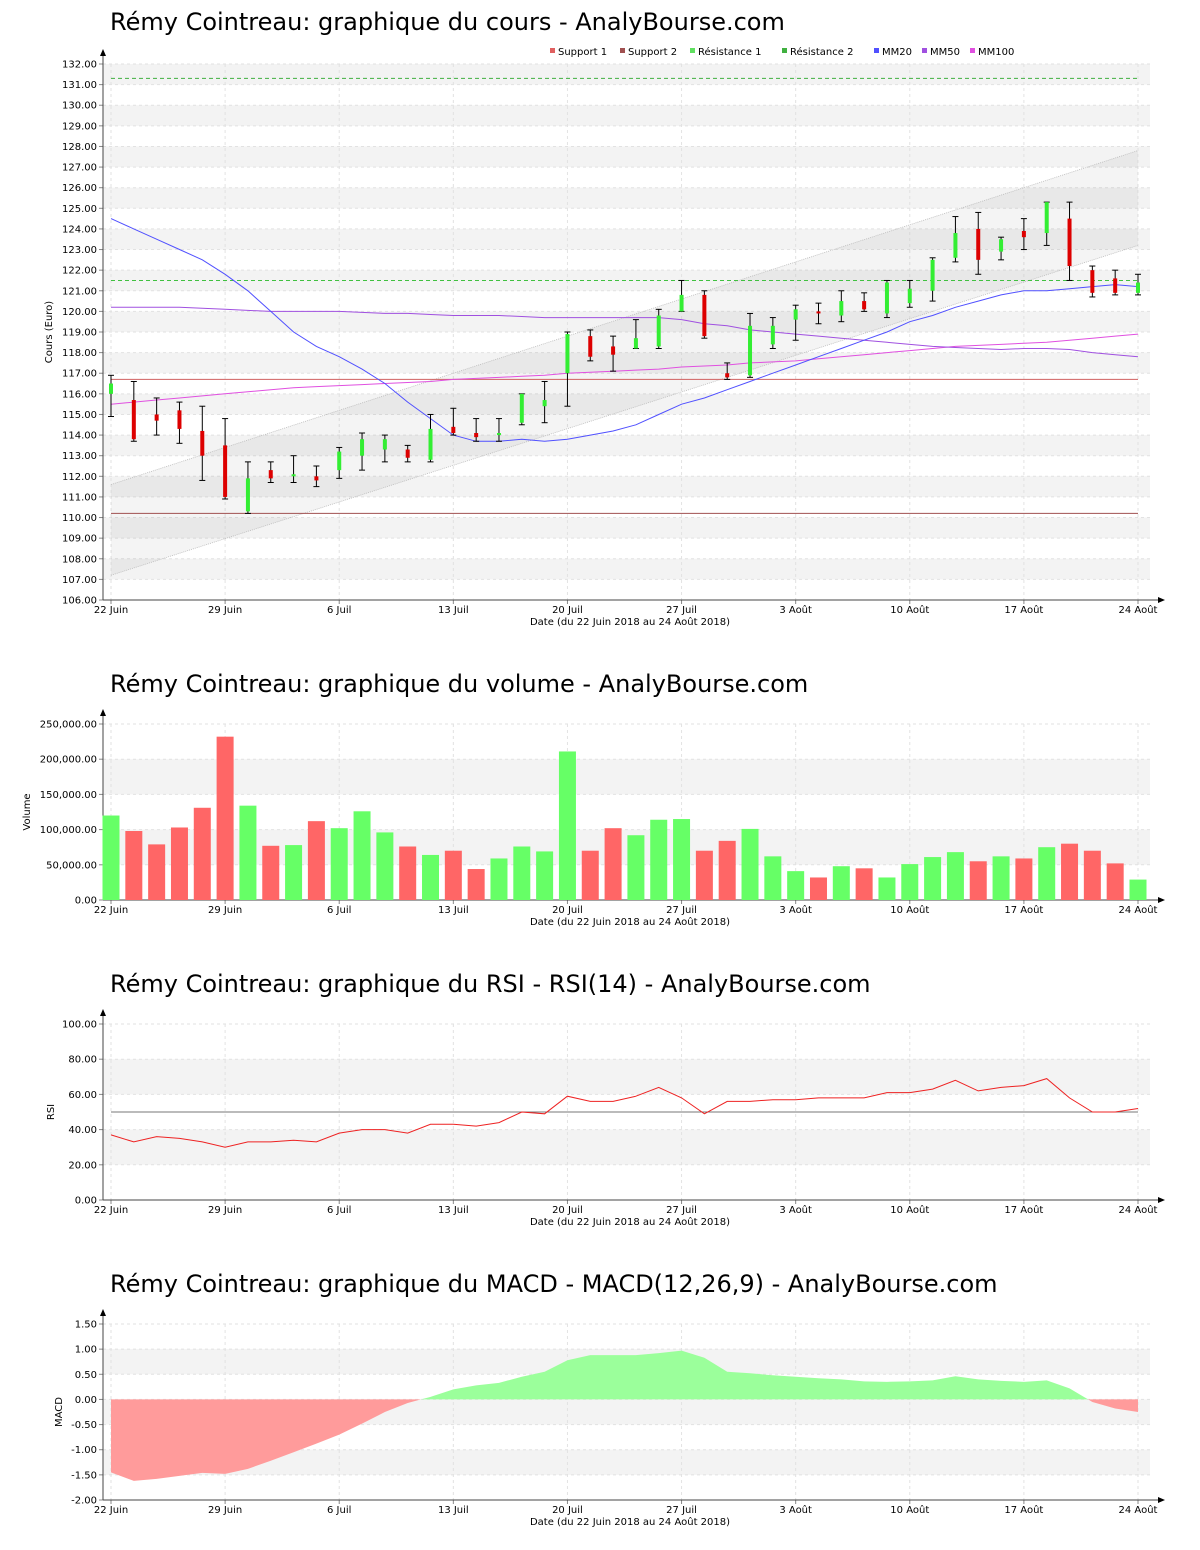 The height and width of the screenshot is (1550, 1200). What do you see at coordinates (624, 1113) in the screenshot?
I see `rsi-line` at bounding box center [624, 1113].